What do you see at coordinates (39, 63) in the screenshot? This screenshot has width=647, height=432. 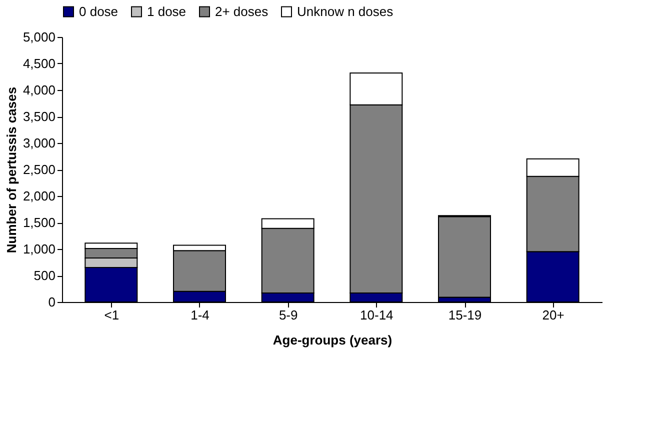 I see `y-tick-label: 4,500` at bounding box center [39, 63].